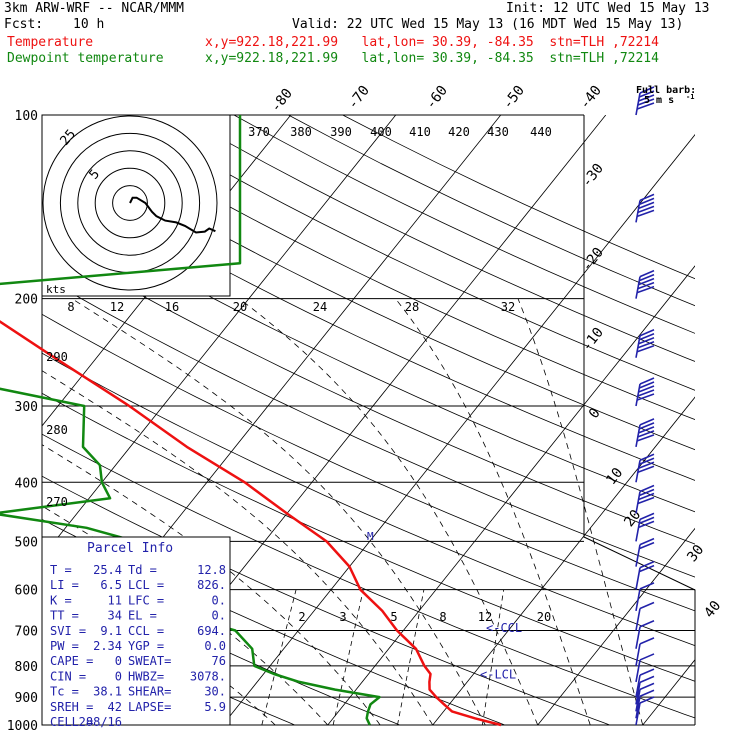  What do you see at coordinates (149, 692) in the screenshot?
I see `parcel-field-label: SHEAR=` at bounding box center [149, 692].